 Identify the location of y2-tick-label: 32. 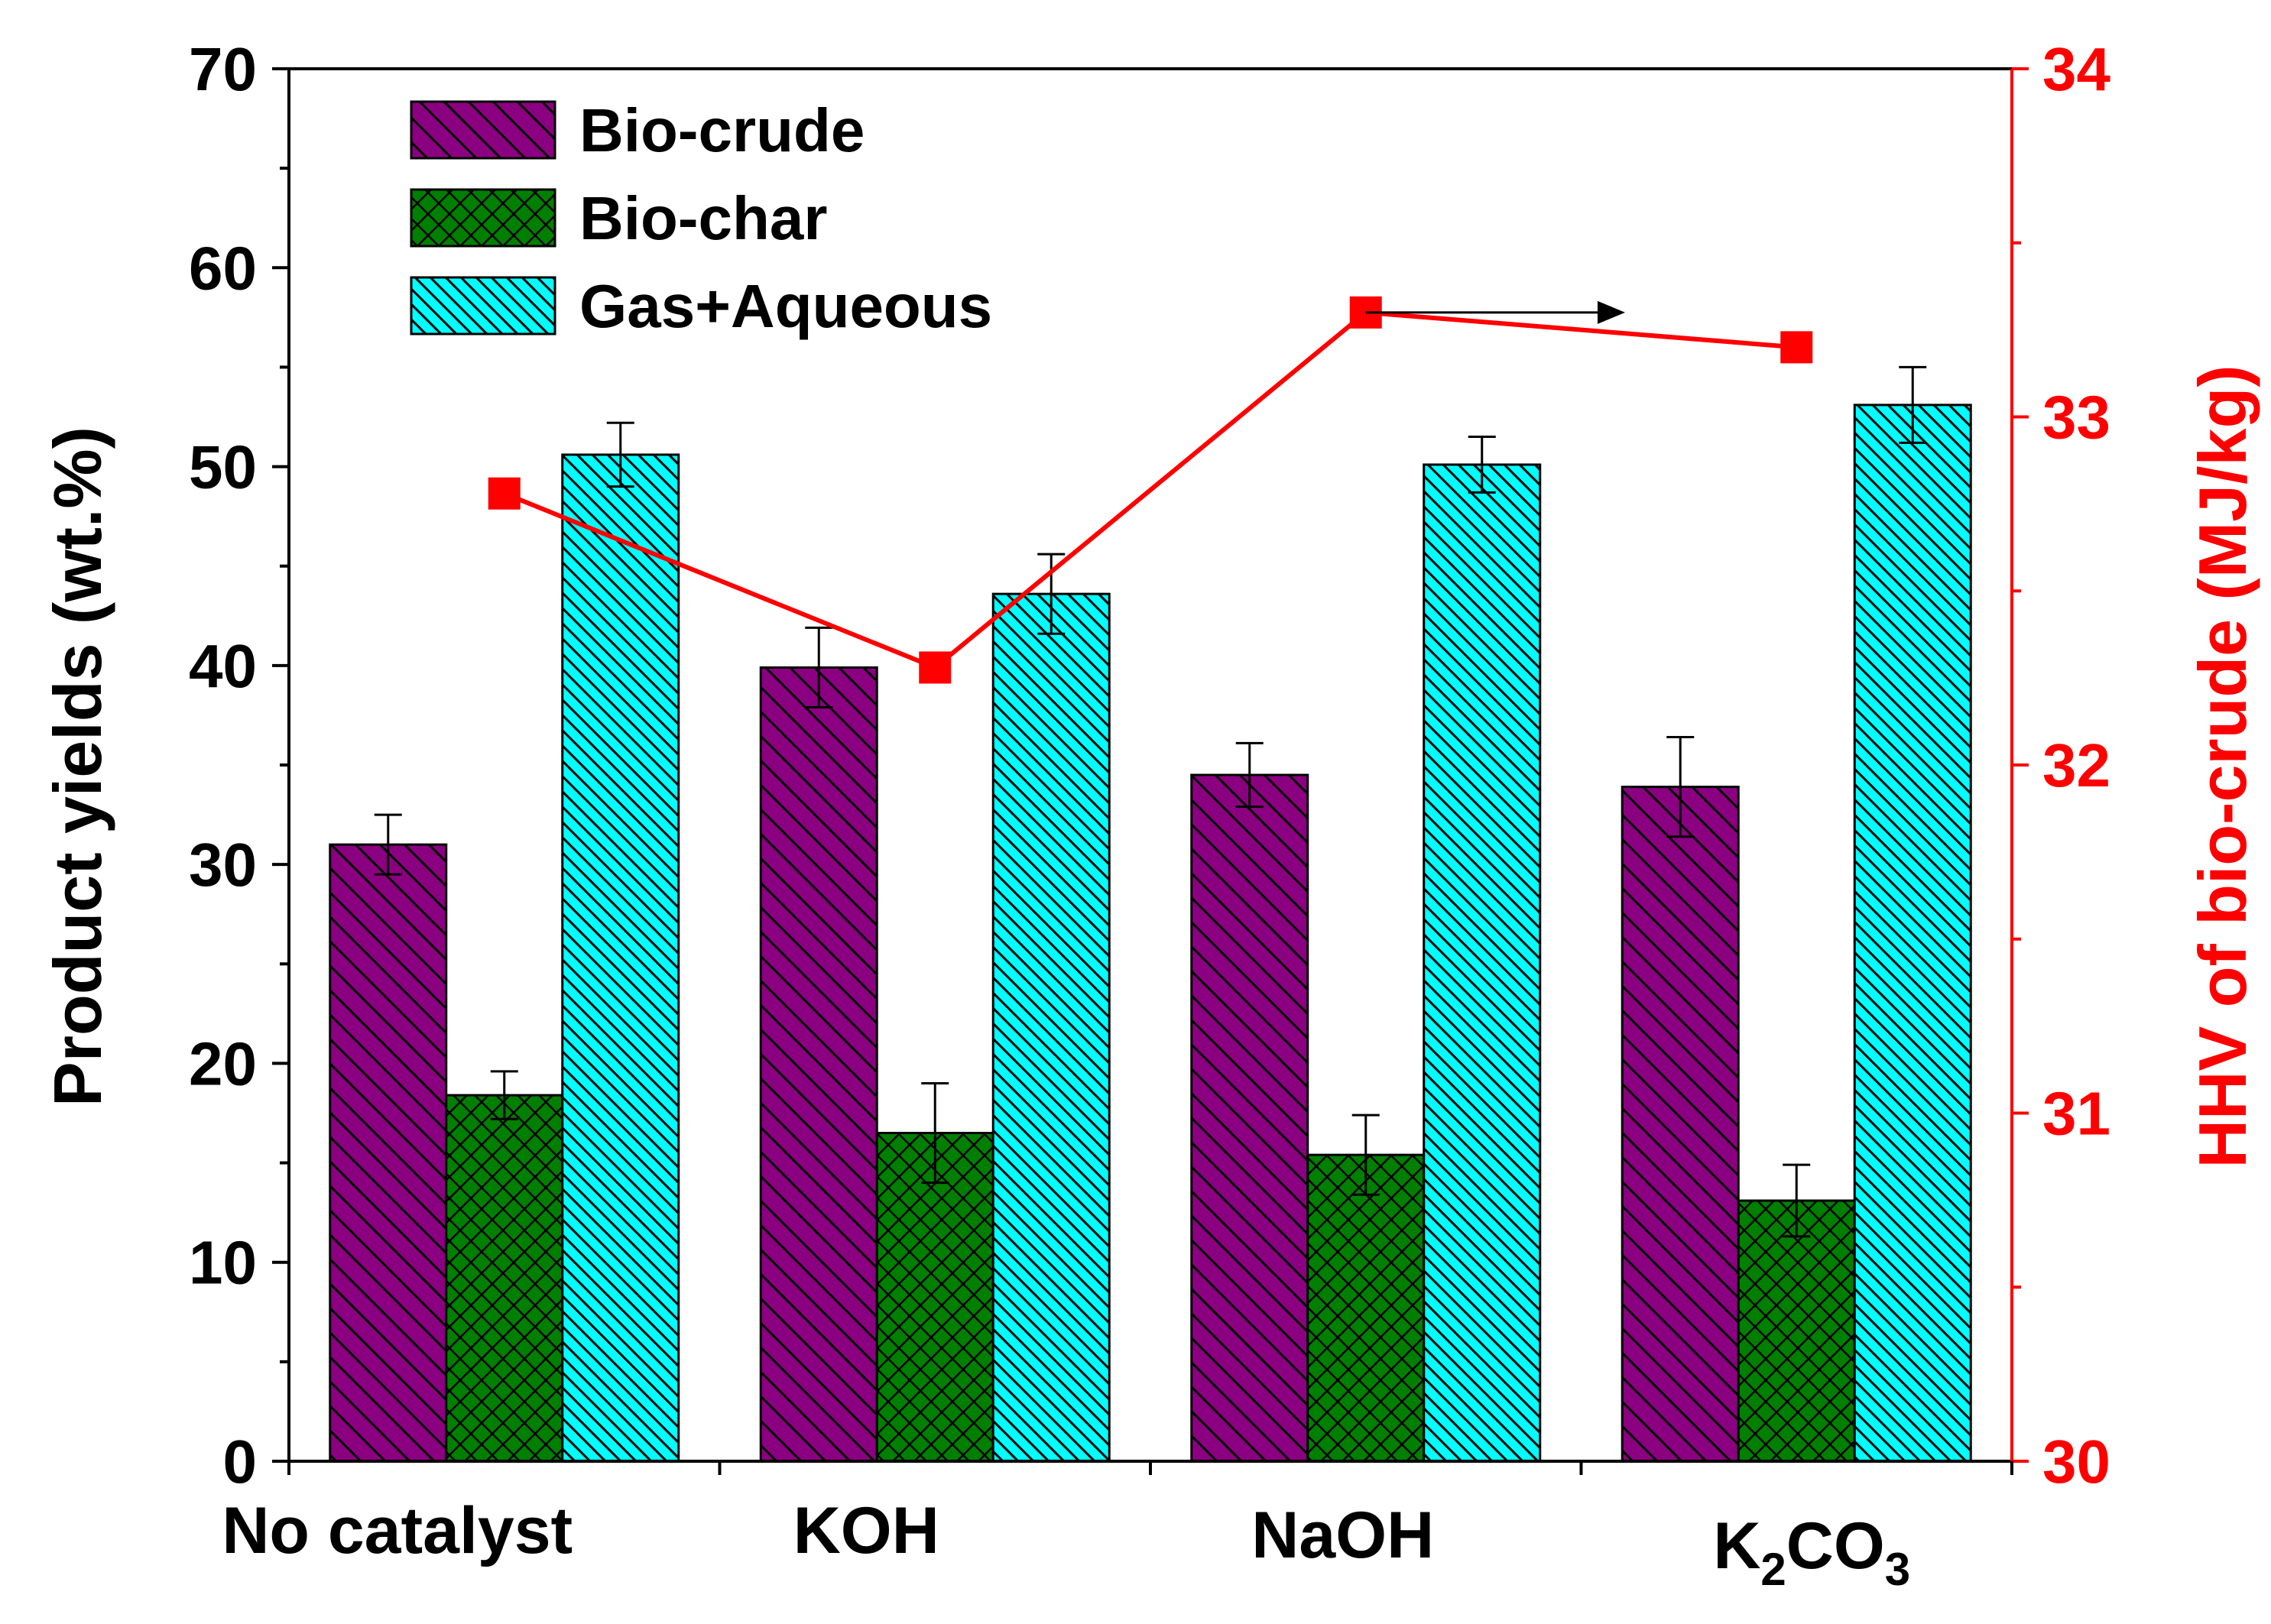
(2076, 765).